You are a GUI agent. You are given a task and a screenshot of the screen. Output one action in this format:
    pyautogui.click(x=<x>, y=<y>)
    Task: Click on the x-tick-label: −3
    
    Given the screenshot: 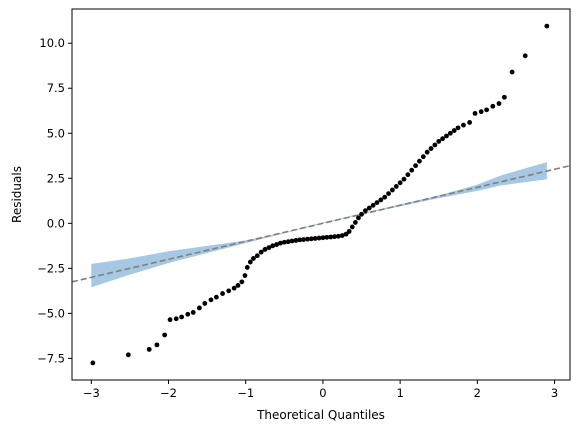 What is the action you would take?
    pyautogui.click(x=91, y=393)
    